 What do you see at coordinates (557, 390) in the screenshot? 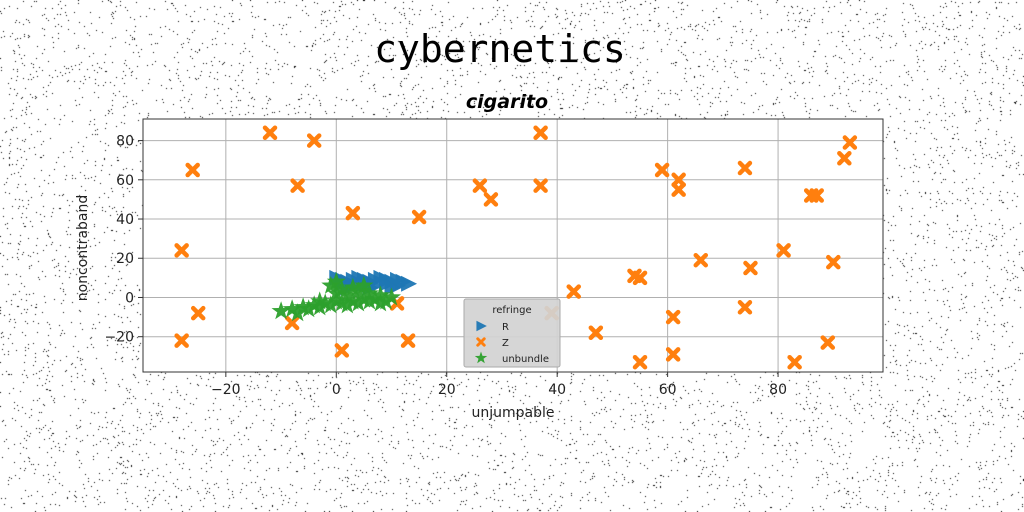
I see `x-tick-label: 40` at bounding box center [557, 390].